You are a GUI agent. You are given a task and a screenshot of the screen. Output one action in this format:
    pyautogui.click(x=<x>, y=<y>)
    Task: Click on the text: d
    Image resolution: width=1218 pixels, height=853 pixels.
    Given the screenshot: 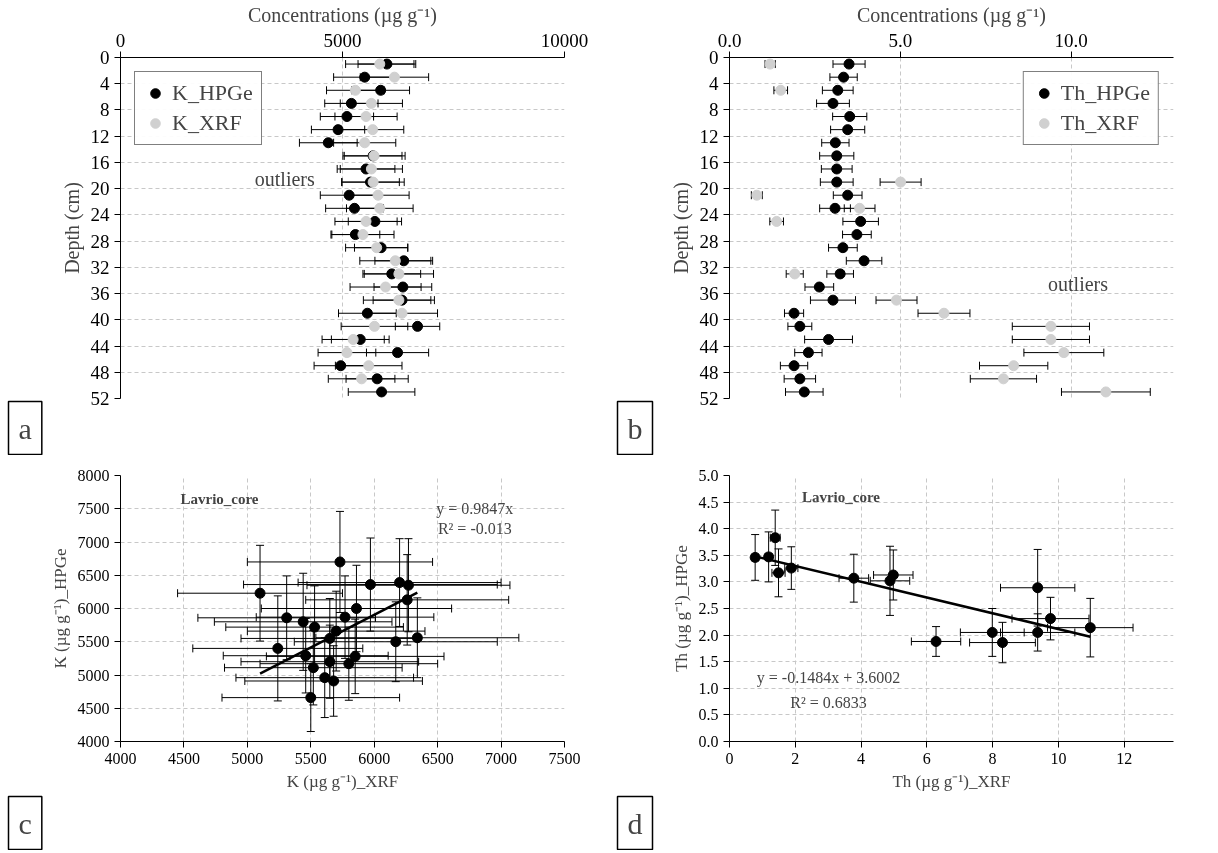 What is the action you would take?
    pyautogui.click(x=635, y=823)
    